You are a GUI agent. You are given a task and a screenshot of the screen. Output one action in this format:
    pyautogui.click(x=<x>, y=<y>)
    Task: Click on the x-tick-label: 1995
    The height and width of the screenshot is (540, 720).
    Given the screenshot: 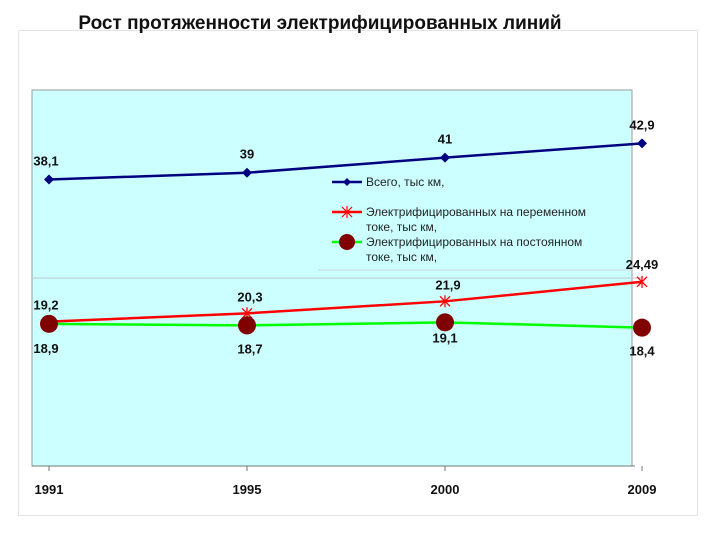 What is the action you would take?
    pyautogui.click(x=247, y=489)
    